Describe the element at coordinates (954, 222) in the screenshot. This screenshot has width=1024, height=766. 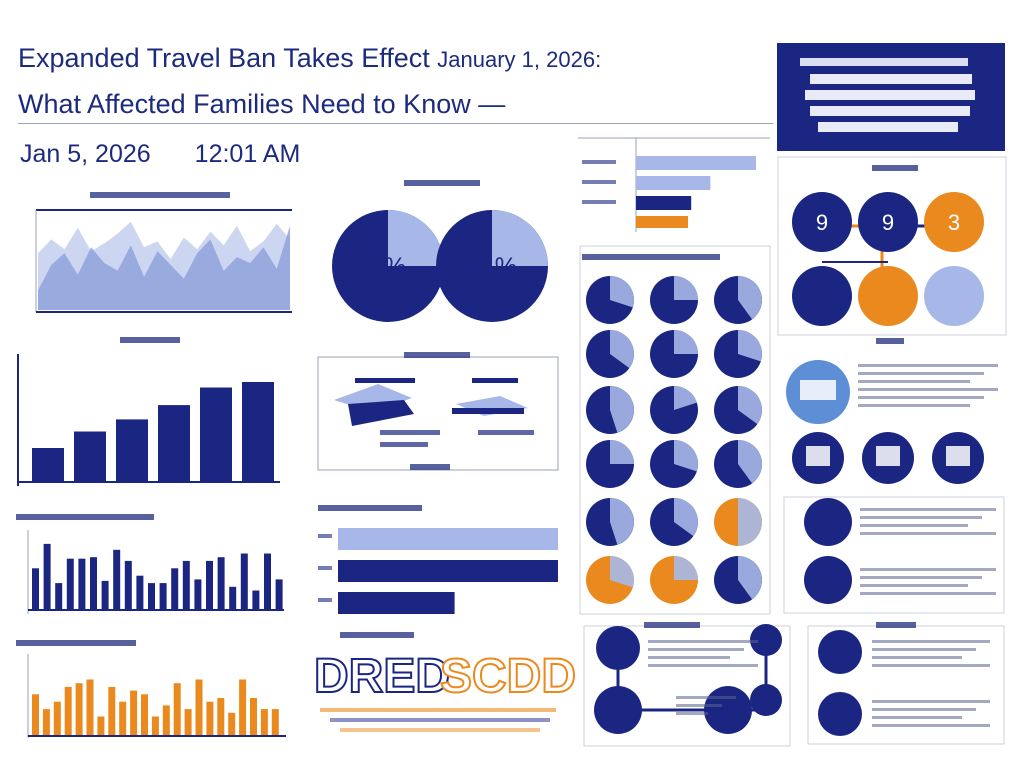
I see `svg-text: 3` at that location.